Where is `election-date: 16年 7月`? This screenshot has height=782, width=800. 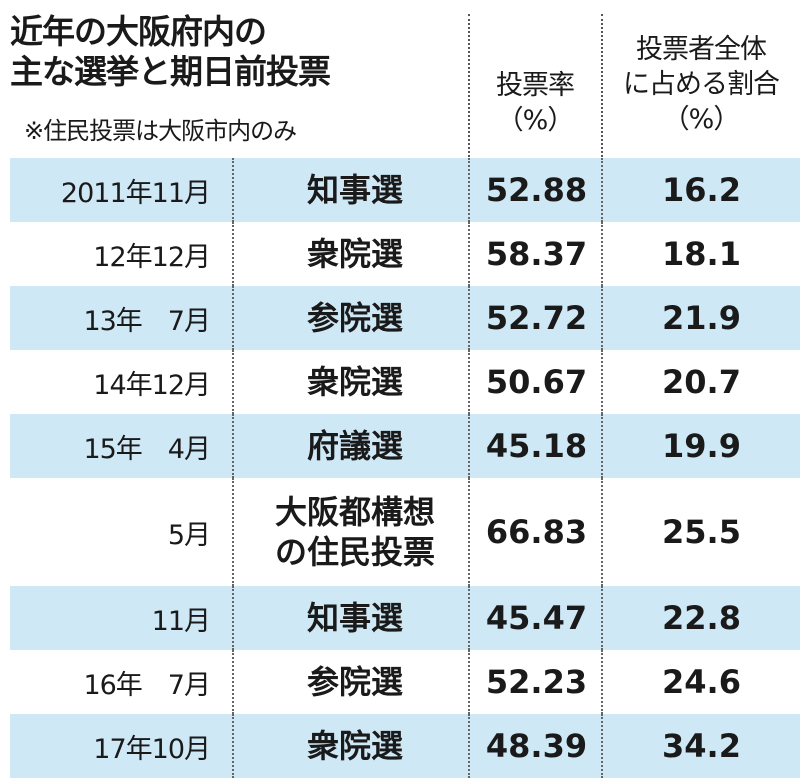
election-date: 16年 7月 is located at coordinates (147, 685).